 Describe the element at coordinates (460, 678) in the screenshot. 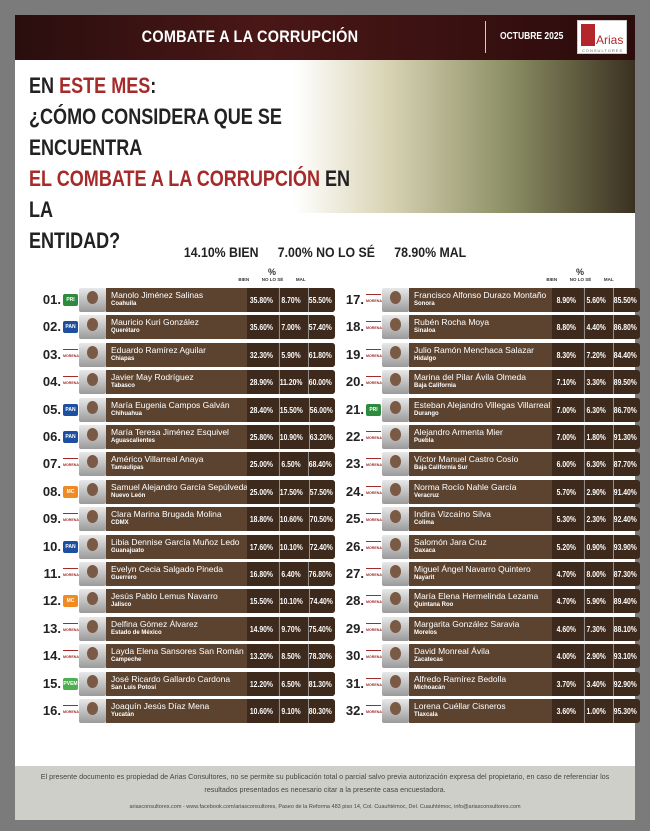

I see `governor-name: Alfredo Ramírez Bedolla` at that location.